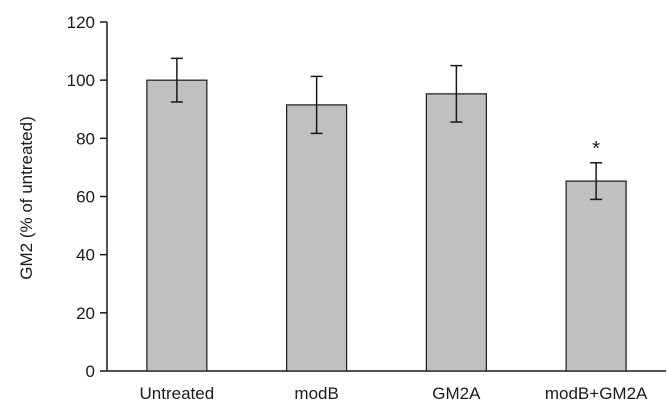 Image resolution: width=668 pixels, height=410 pixels. Describe the element at coordinates (90, 371) in the screenshot. I see `y-tick-label: 0` at that location.